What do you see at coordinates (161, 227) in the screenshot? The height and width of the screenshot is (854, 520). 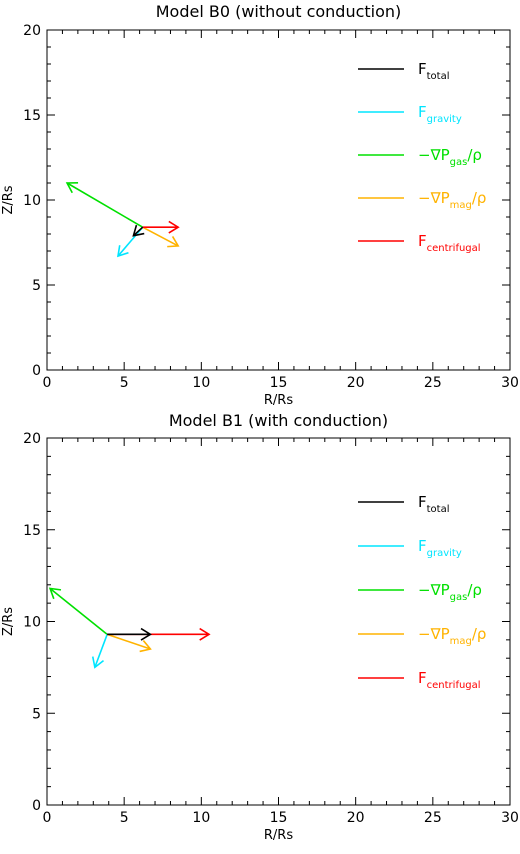 I see `vector-arrow-centrifugal` at bounding box center [161, 227].